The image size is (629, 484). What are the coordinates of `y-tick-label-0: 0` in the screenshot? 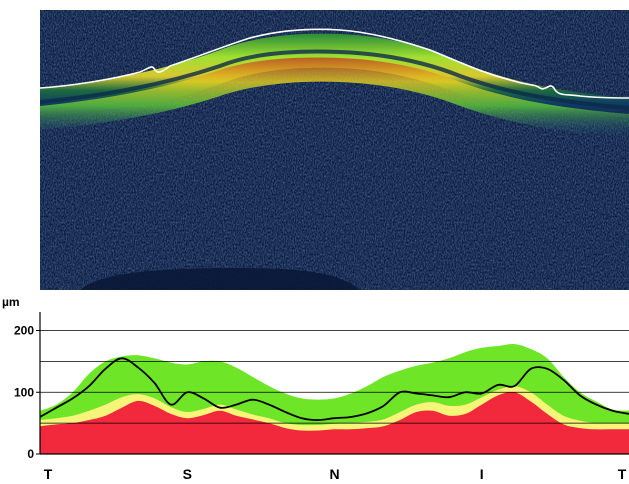 It's located at (30, 454).